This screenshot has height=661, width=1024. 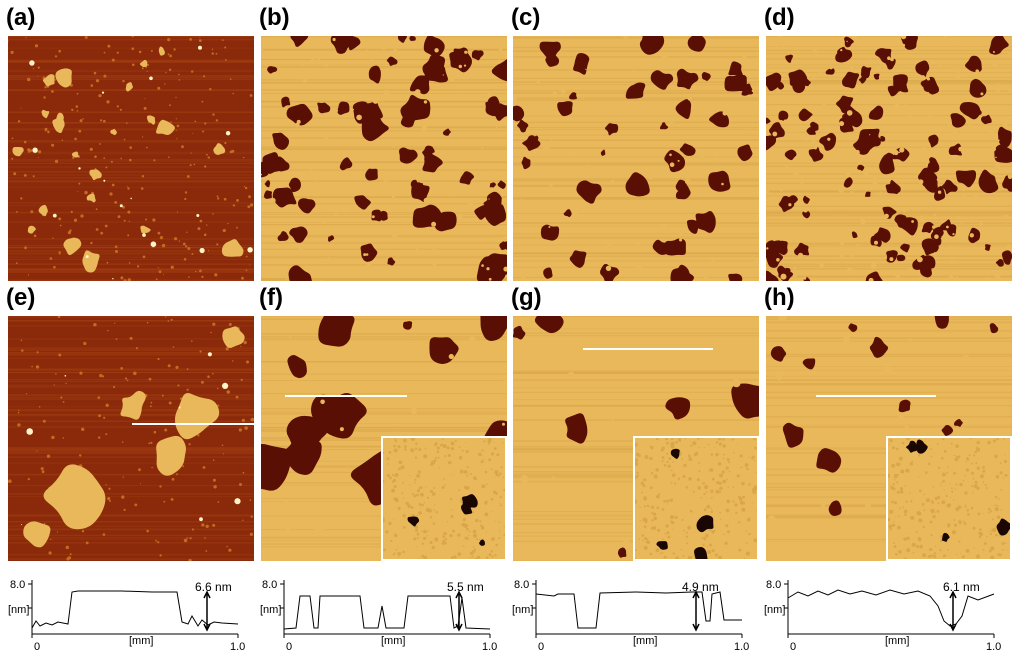 I want to click on panel-label-a: (a), so click(x=21, y=17).